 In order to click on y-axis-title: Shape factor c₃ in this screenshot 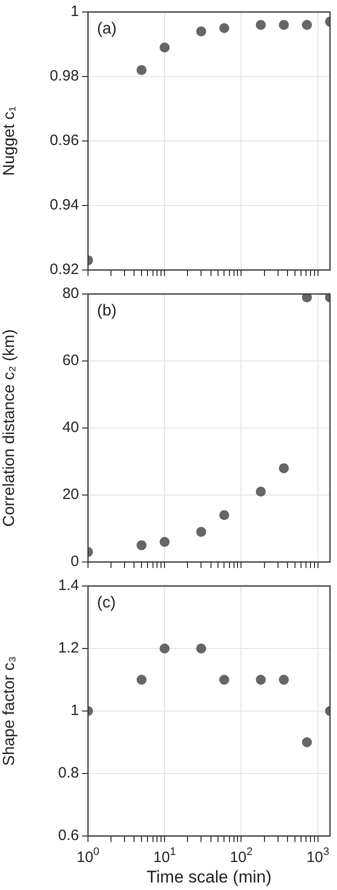, I will do `click(9, 711)`.